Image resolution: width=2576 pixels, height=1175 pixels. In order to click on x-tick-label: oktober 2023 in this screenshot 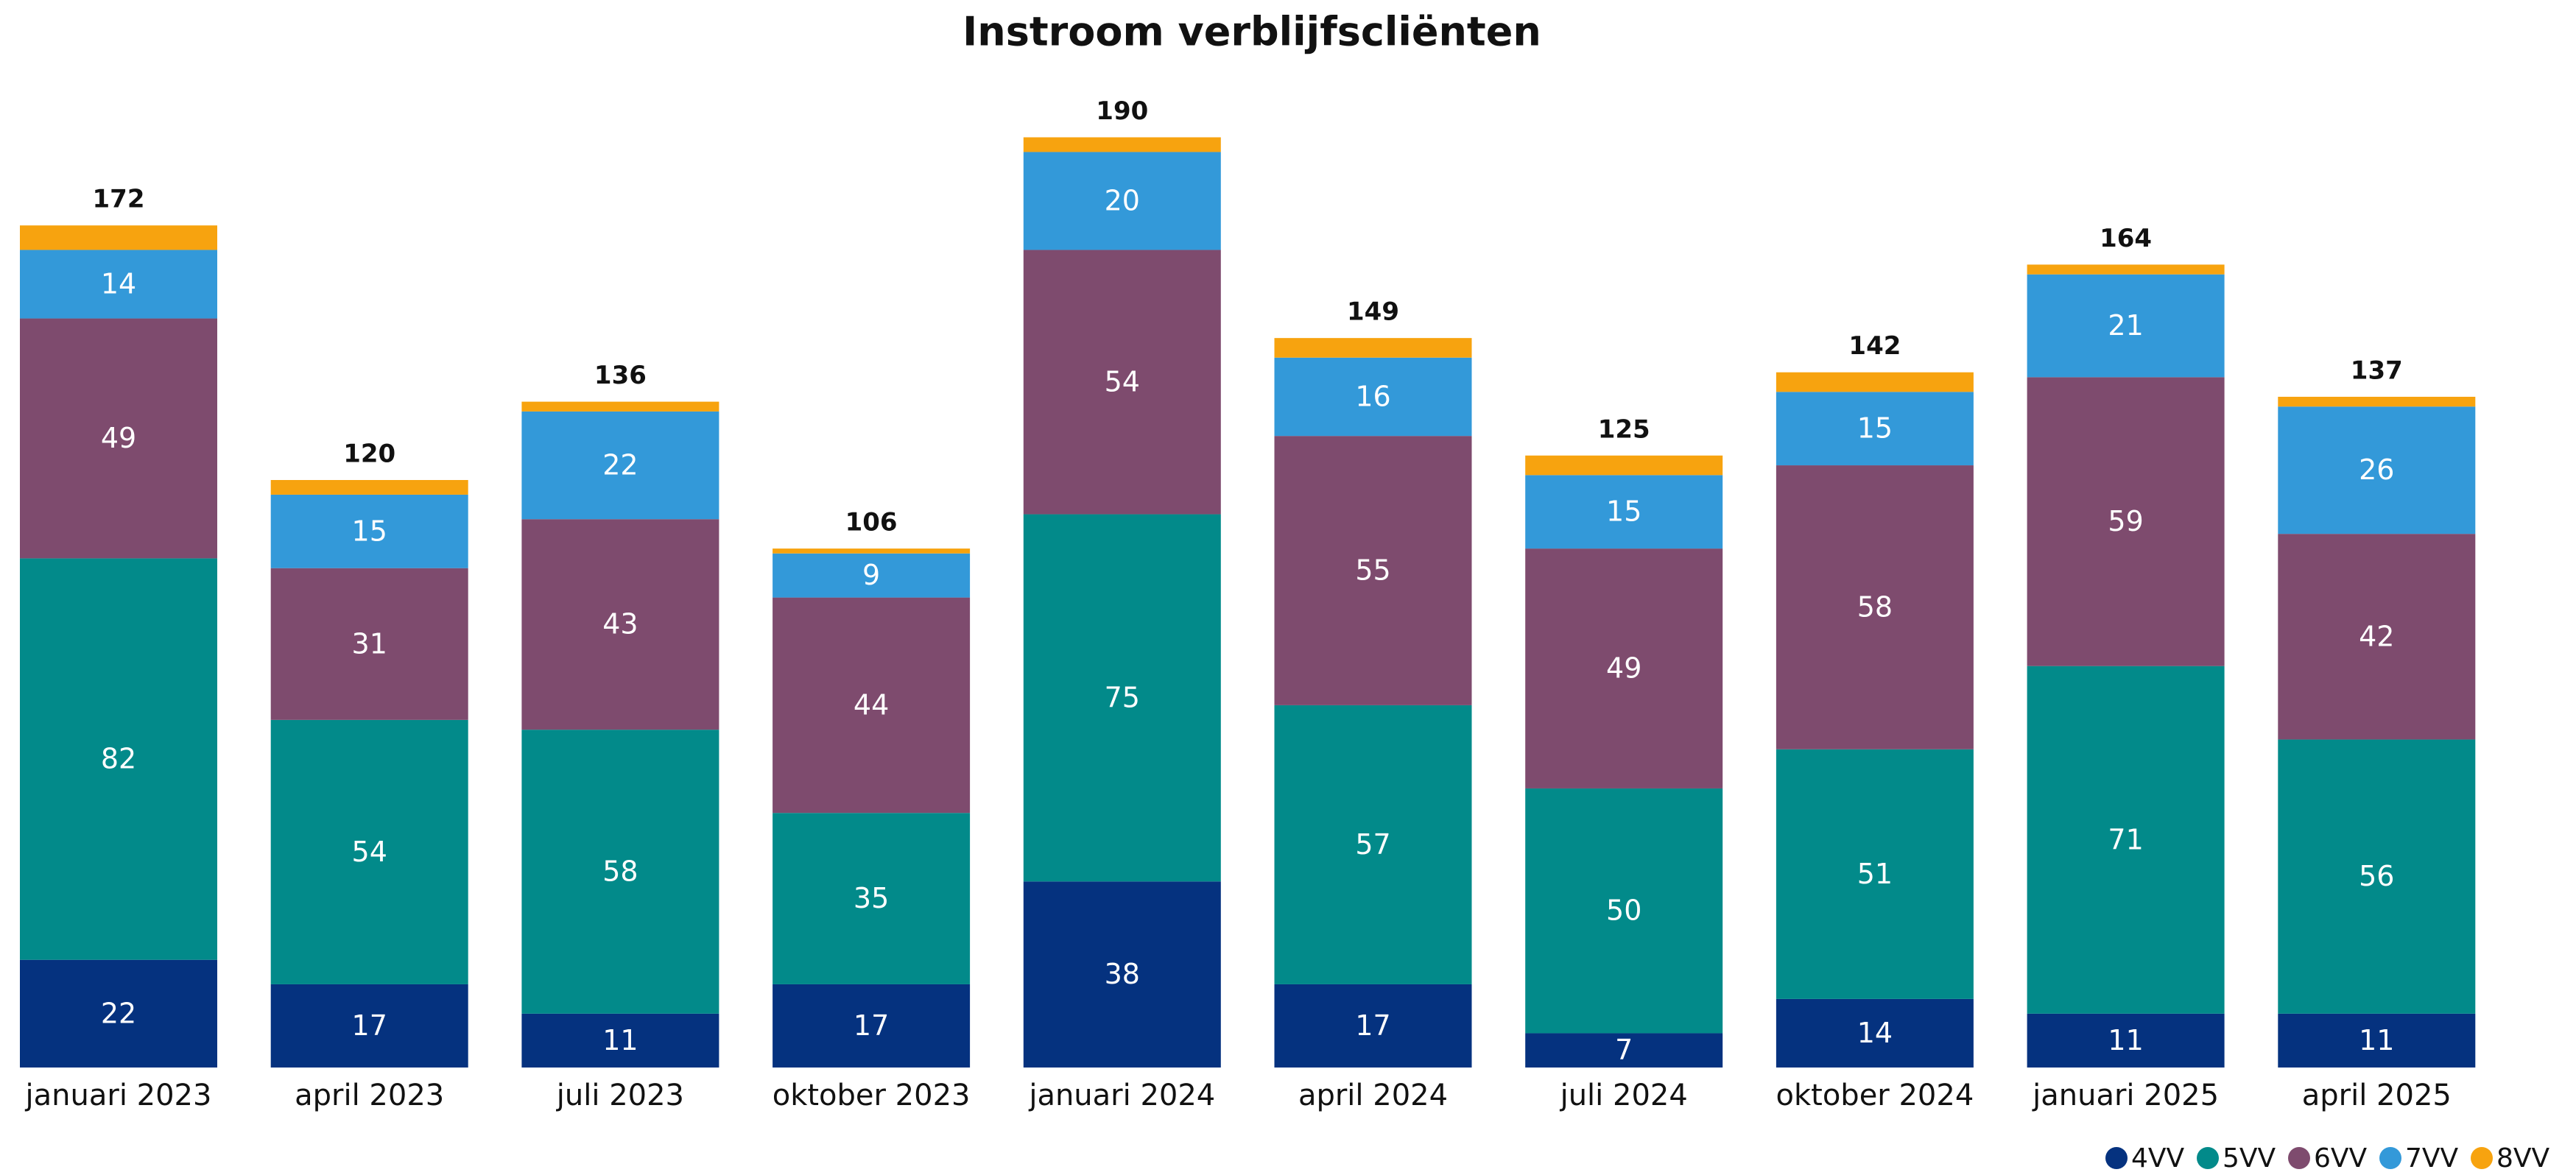, I will do `click(872, 1095)`.